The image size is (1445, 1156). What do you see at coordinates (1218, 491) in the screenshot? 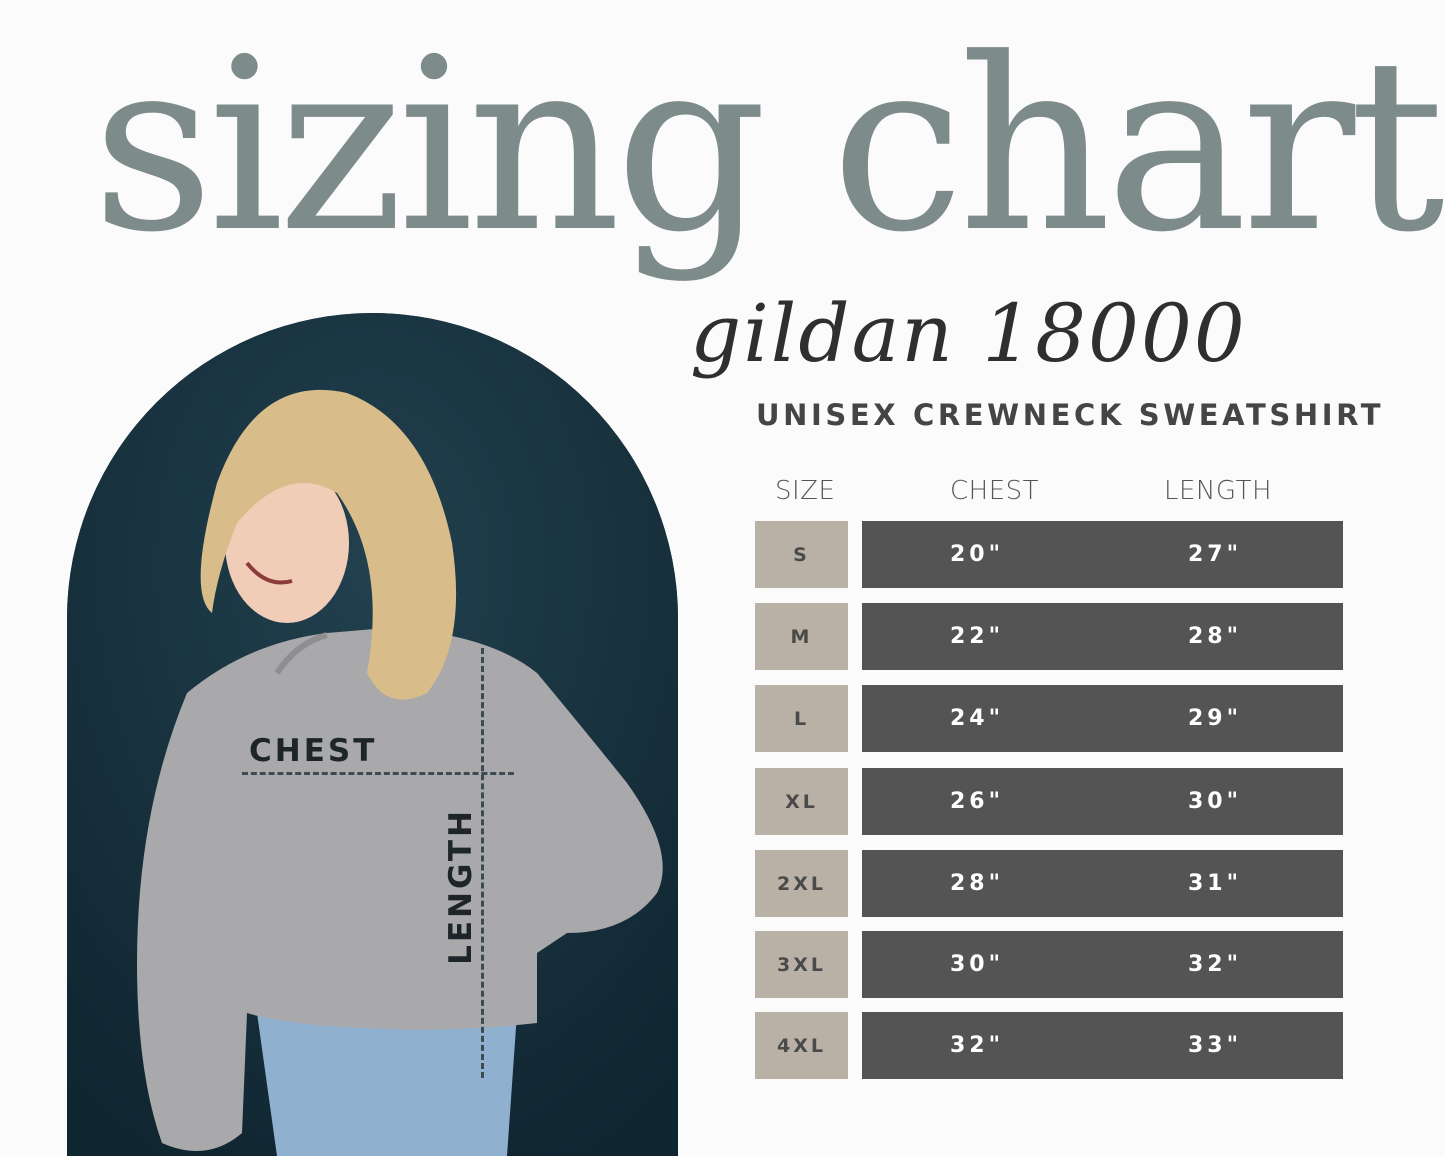
I see `header-length: LENGTH` at bounding box center [1218, 491].